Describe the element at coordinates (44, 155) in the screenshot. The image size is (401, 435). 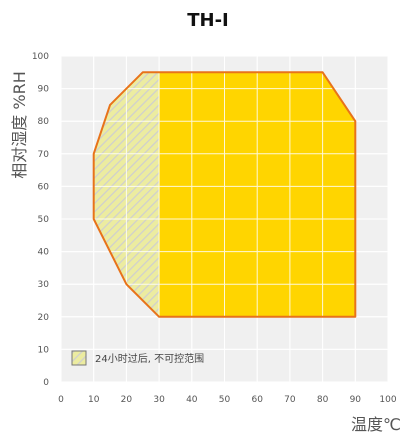
I see `y-tick-label: 70` at that location.